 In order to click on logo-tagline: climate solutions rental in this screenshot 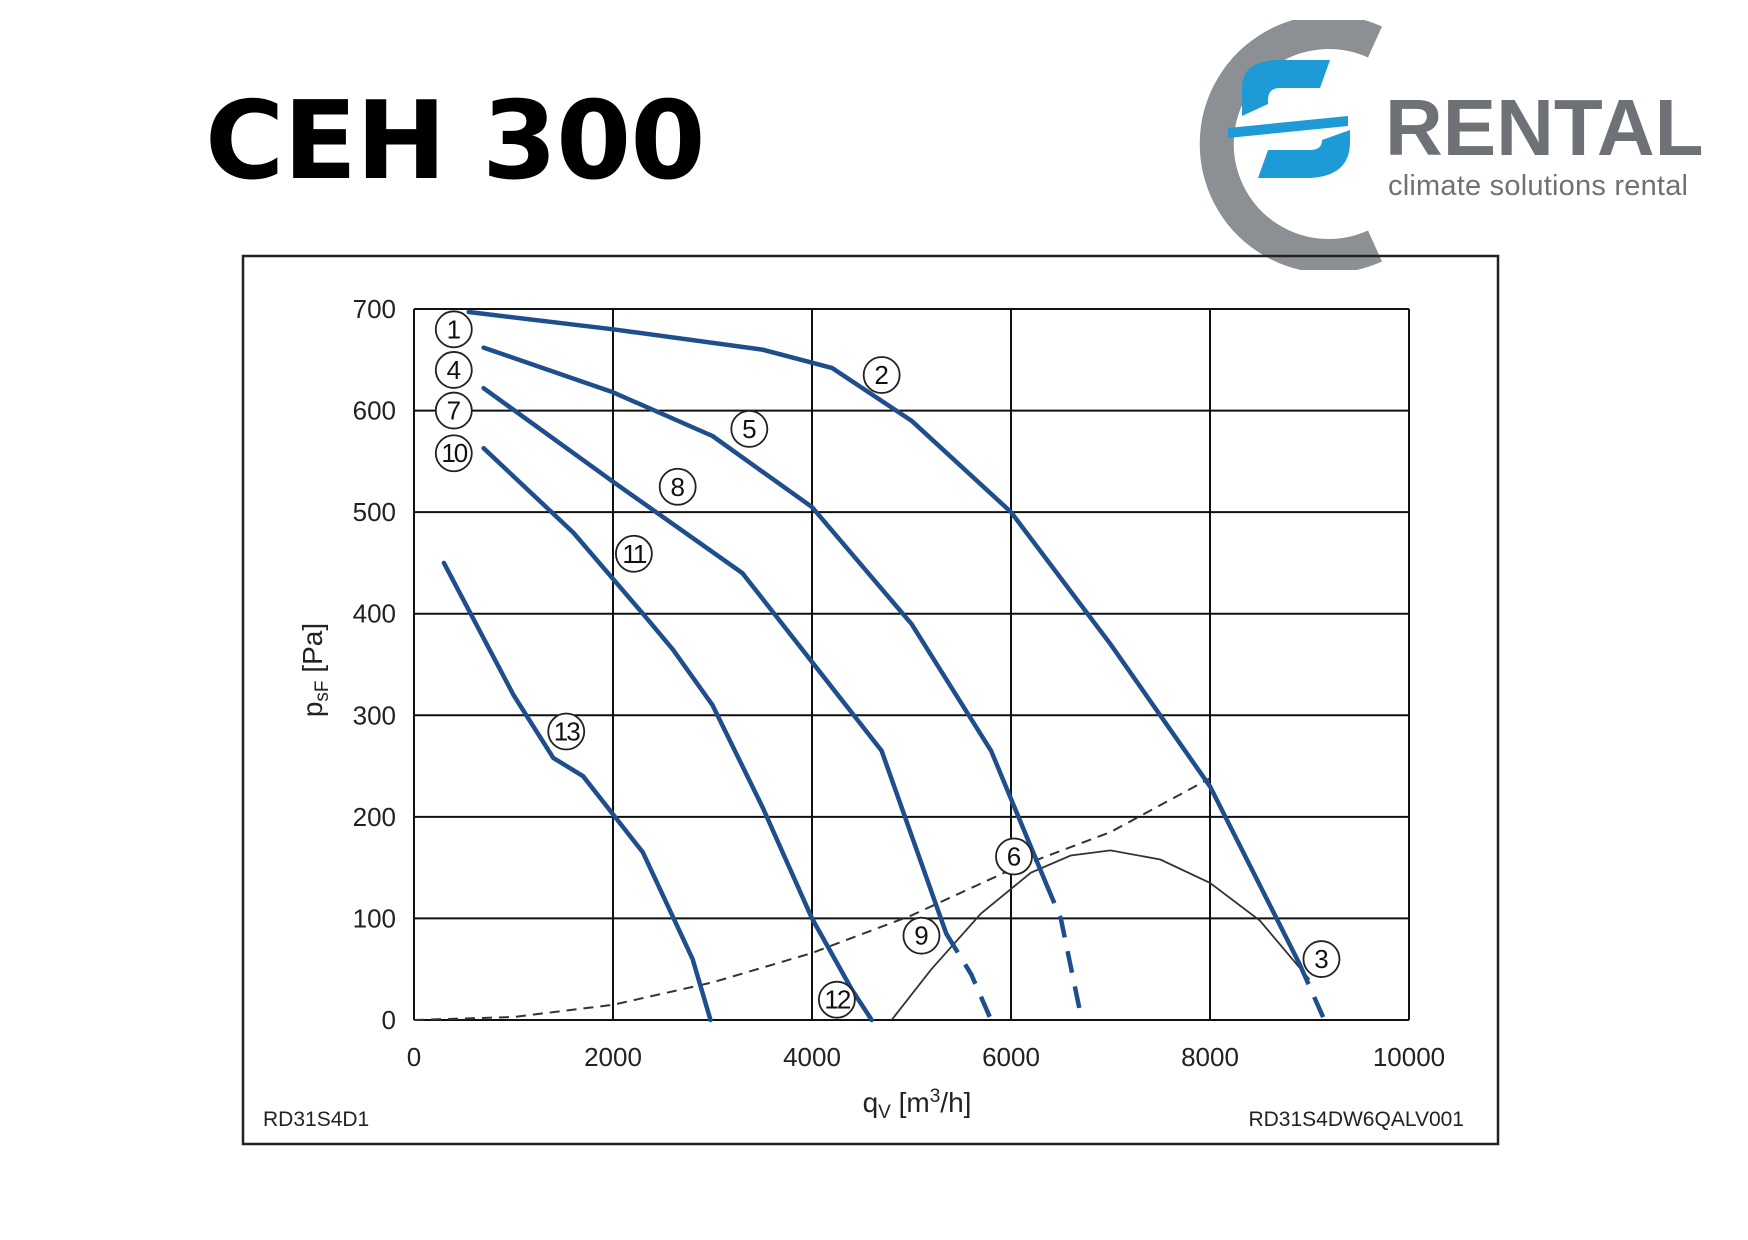, I will do `click(1538, 186)`.